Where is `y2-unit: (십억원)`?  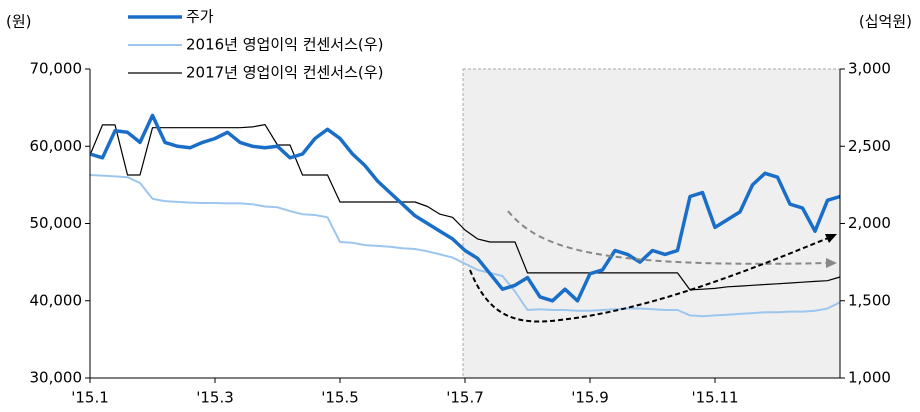
y2-unit: (십억원) is located at coordinates (885, 22).